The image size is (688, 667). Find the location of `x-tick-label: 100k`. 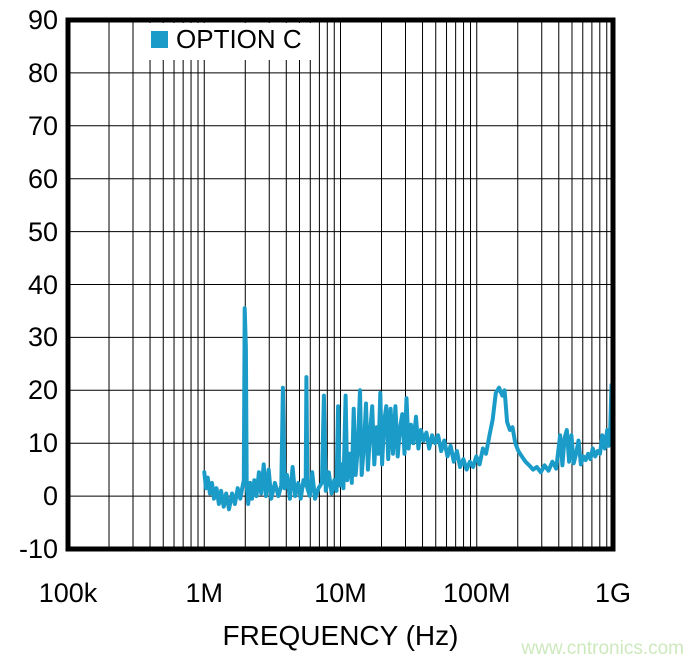

x-tick-label: 100k is located at coordinates (68, 593).